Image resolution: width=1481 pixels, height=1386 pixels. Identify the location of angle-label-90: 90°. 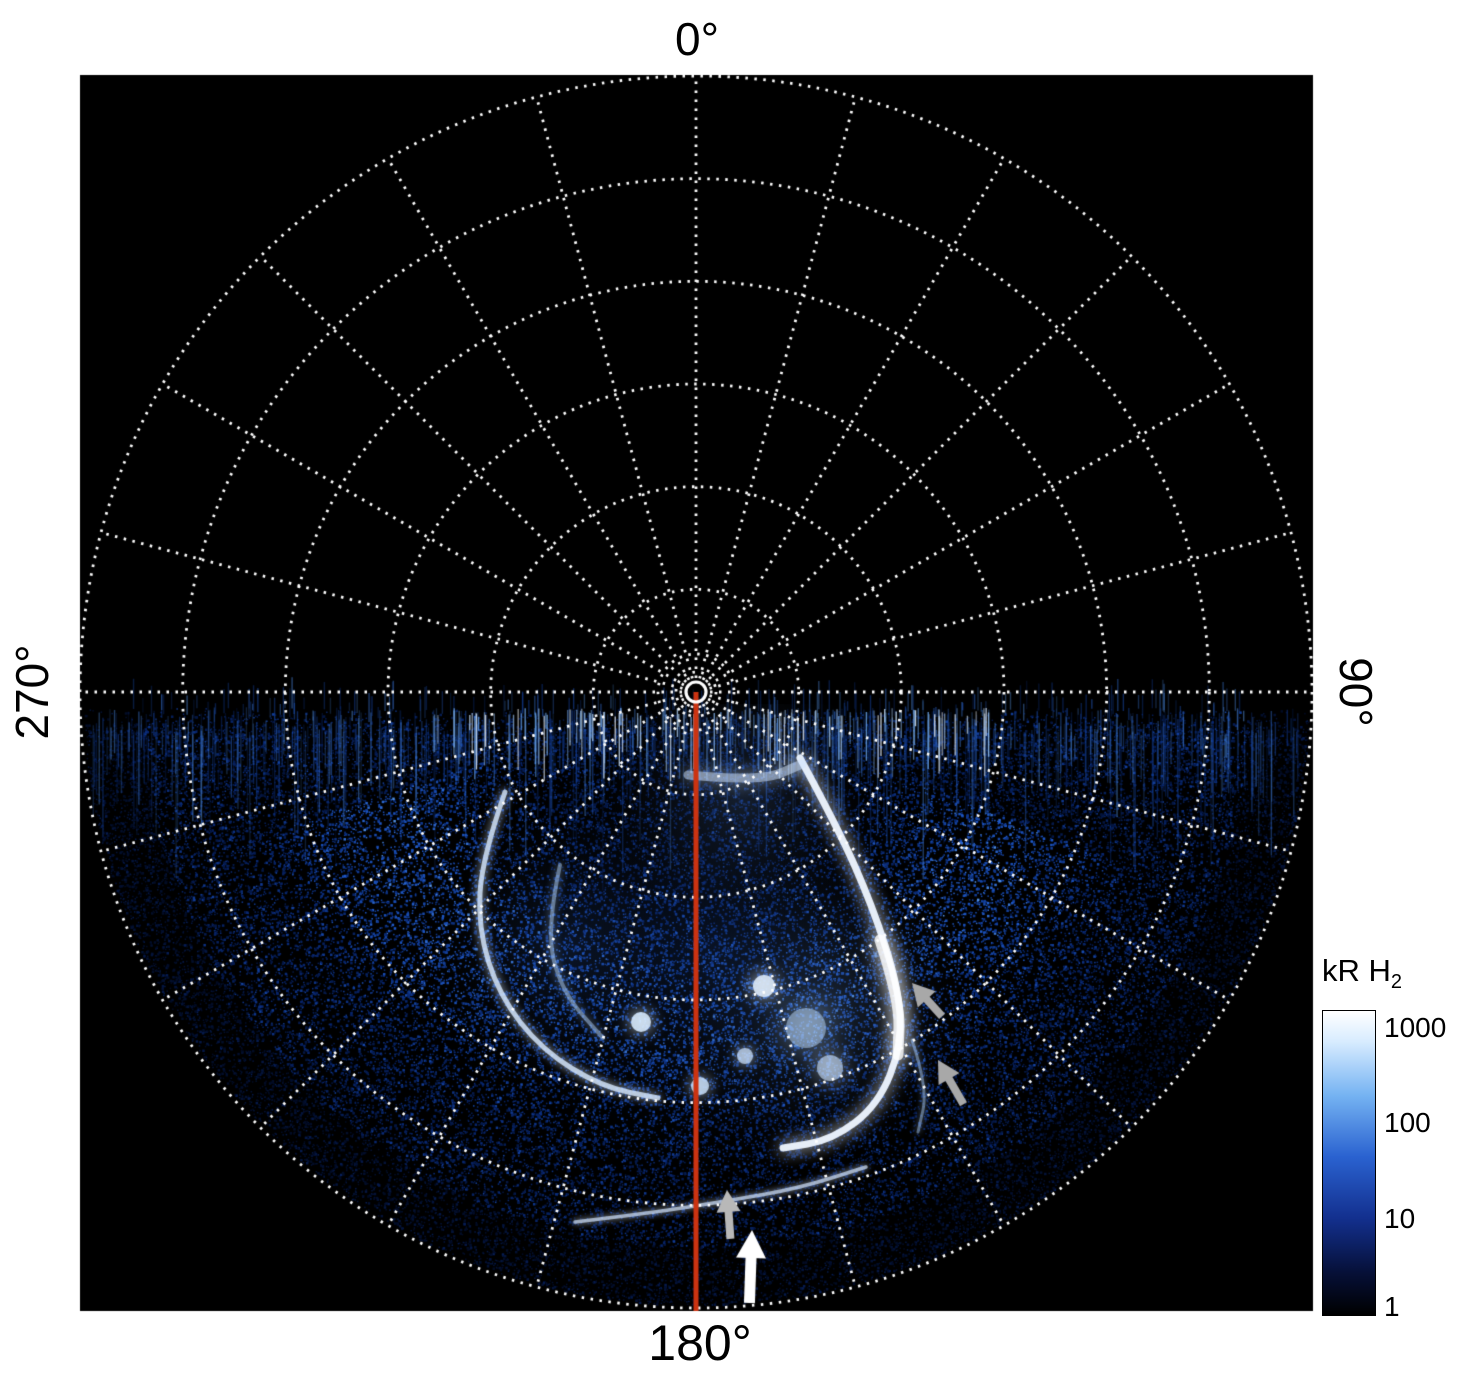
(1356, 692).